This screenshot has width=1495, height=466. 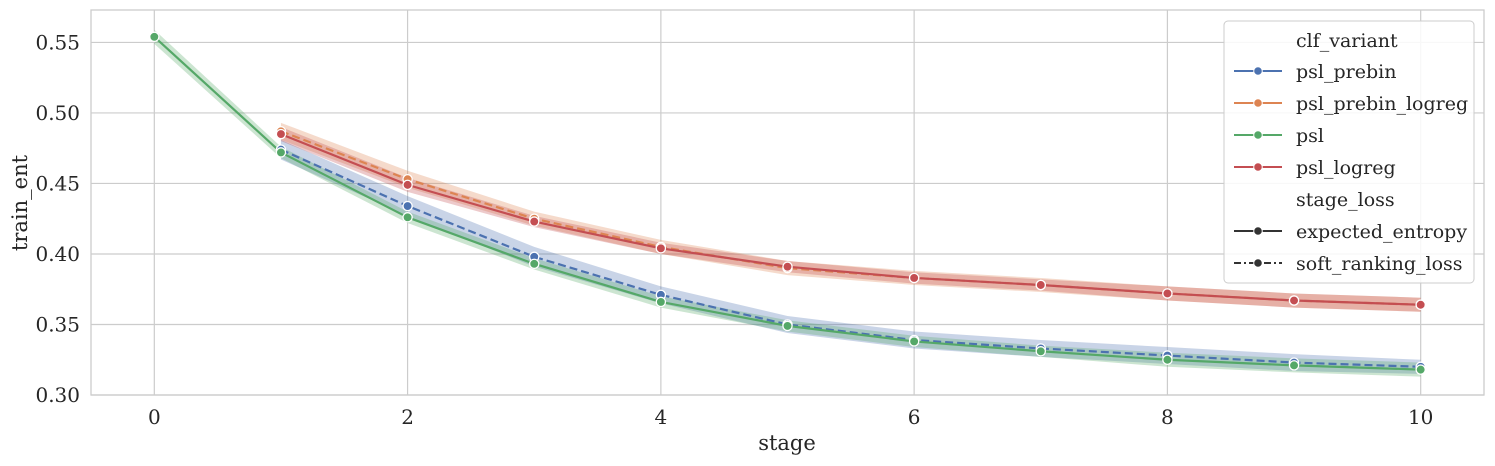 What do you see at coordinates (57, 395) in the screenshot?
I see `y-tick-label: 0.30` at bounding box center [57, 395].